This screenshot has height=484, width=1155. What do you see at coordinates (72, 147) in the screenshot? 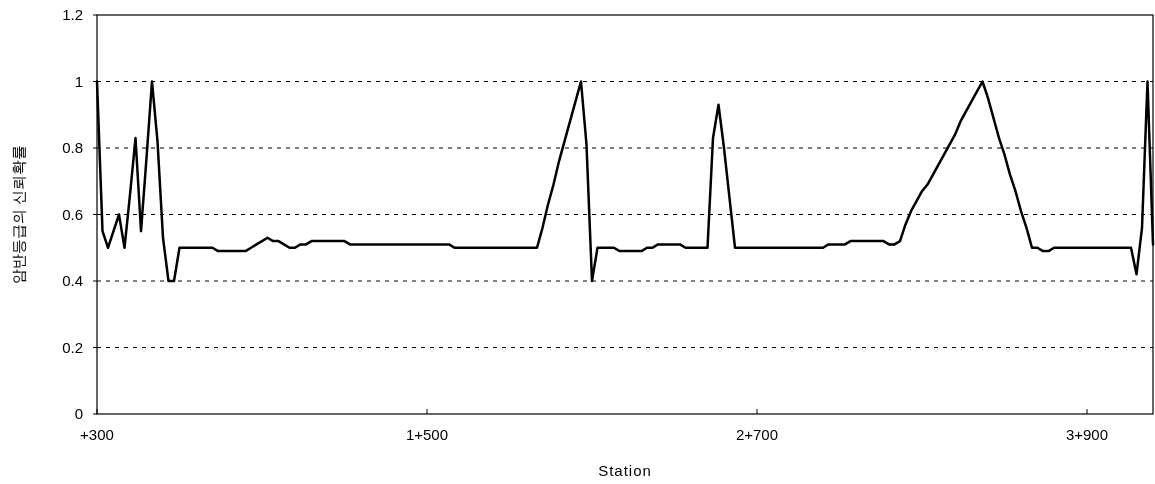
I see `y-tick-label: 0.8` at bounding box center [72, 147].